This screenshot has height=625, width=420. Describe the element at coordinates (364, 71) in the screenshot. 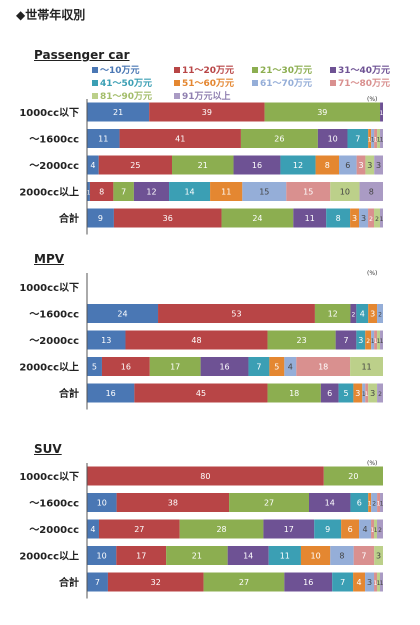

I see `legend-label: 31〜40万元` at that location.